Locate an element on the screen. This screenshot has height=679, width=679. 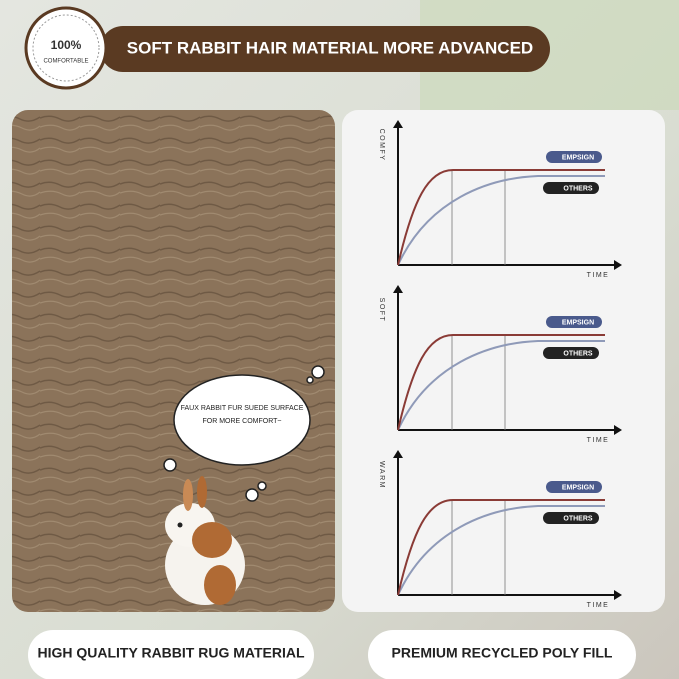
callout-line: FAUX RABBIT FUR SUEDE SURFACE is located at coordinates (242, 408).